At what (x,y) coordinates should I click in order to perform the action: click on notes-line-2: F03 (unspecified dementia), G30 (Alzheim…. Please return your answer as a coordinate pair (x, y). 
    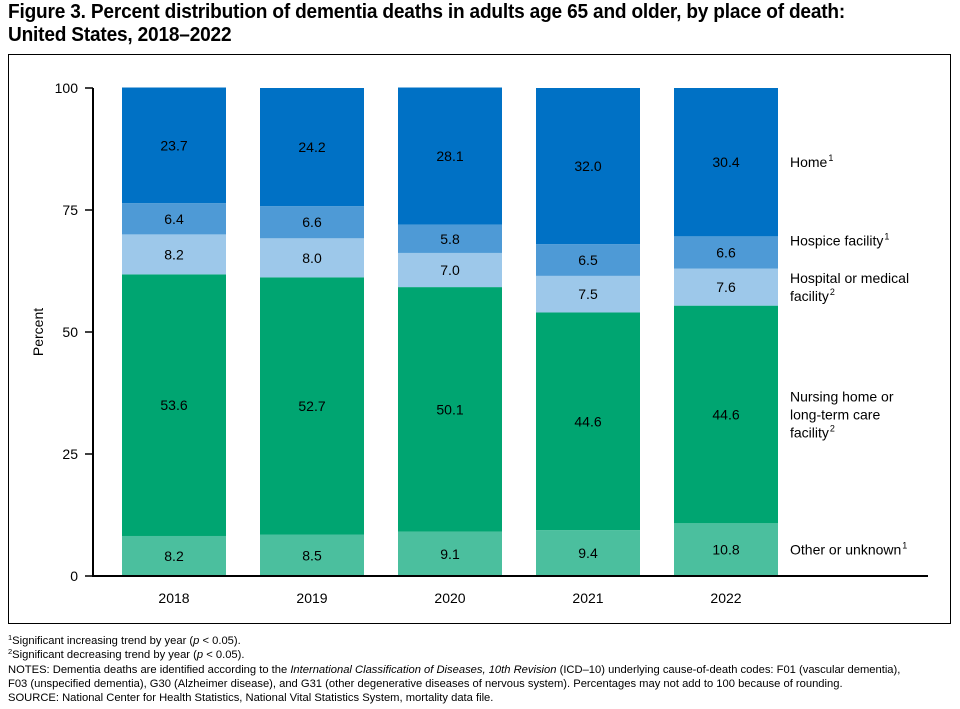
    Looking at the image, I should click on (425, 683).